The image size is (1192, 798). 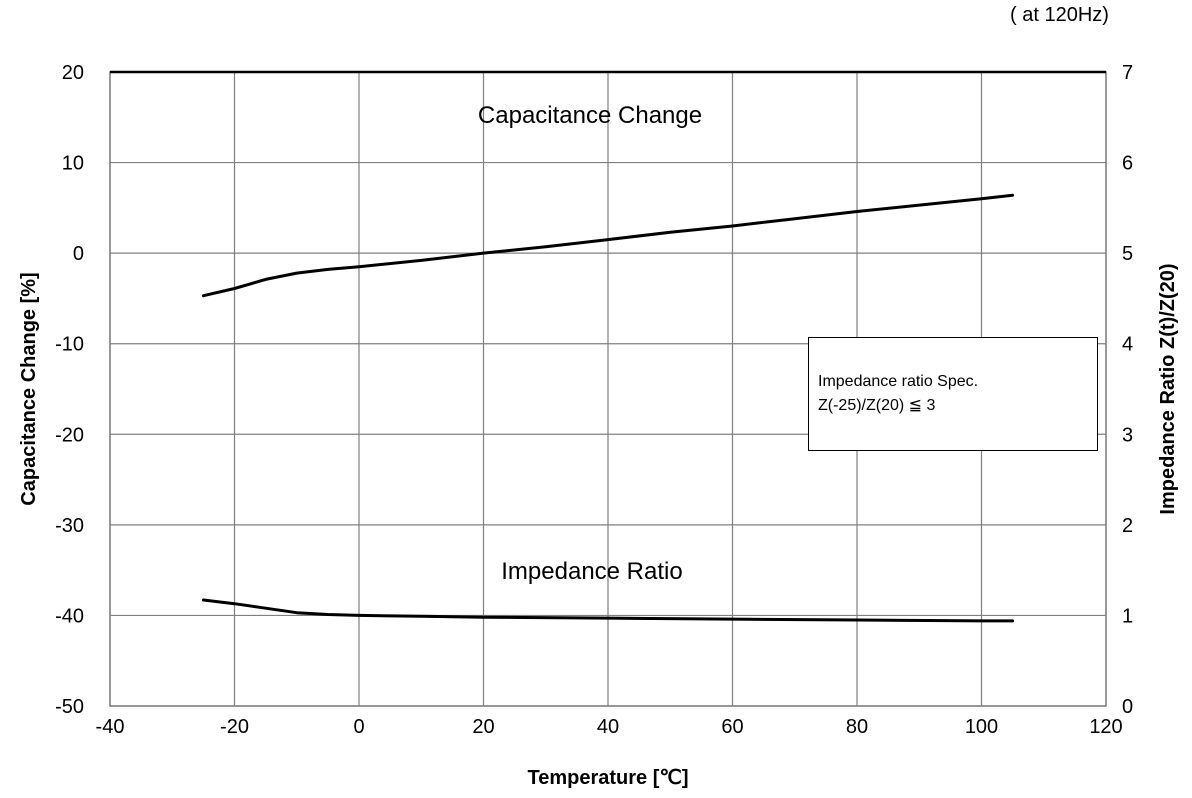 What do you see at coordinates (110, 727) in the screenshot?
I see `x-tick-label: -40` at bounding box center [110, 727].